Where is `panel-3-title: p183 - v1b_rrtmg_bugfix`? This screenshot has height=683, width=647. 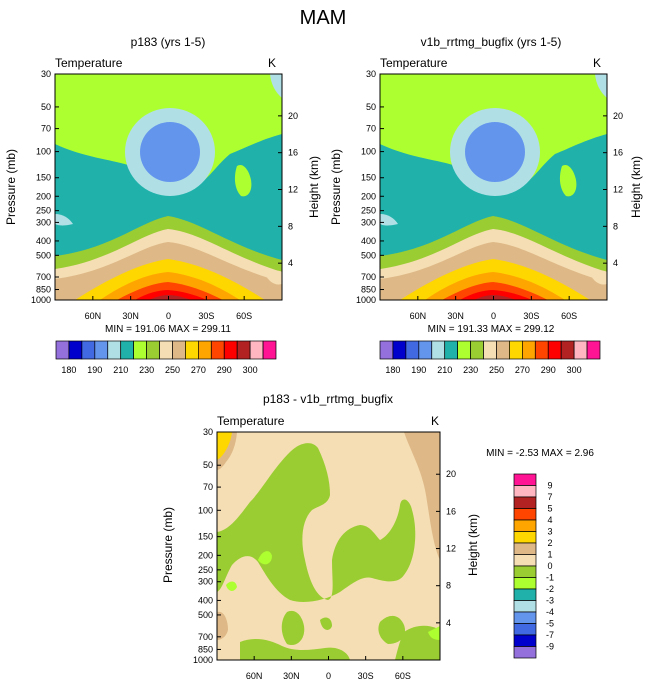
panel-3-title: p183 - v1b_rrtmg_bugfix is located at coordinates (328, 399).